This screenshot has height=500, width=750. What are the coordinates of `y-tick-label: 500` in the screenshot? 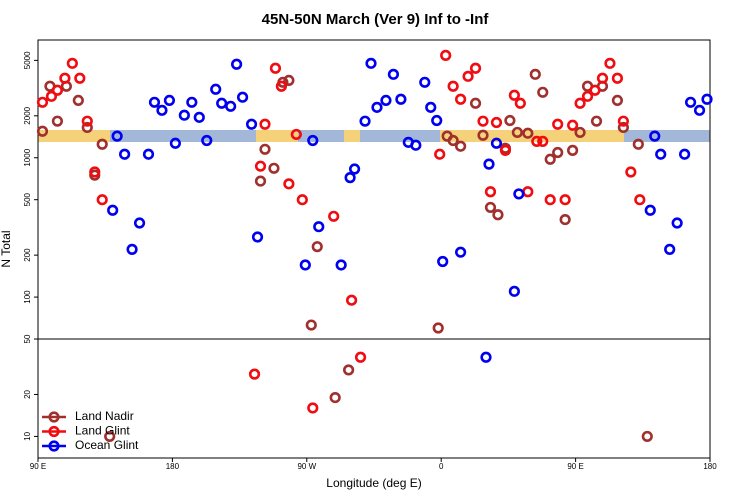 It's located at (27, 199).